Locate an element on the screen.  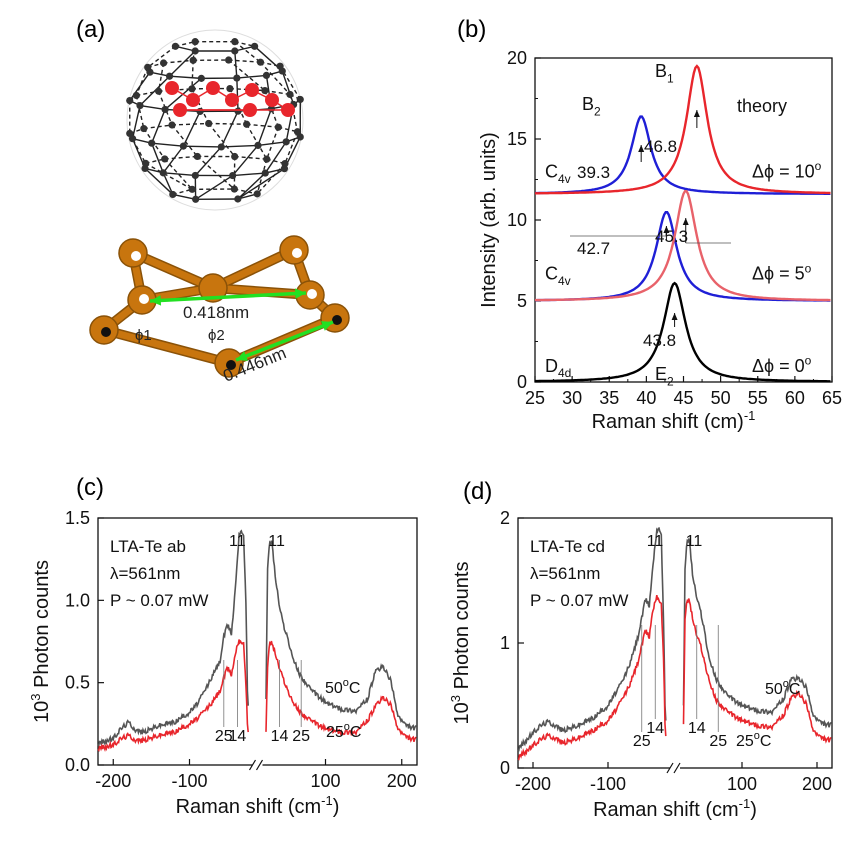
peak-value-427: 42.7 is located at coordinates (593, 248).